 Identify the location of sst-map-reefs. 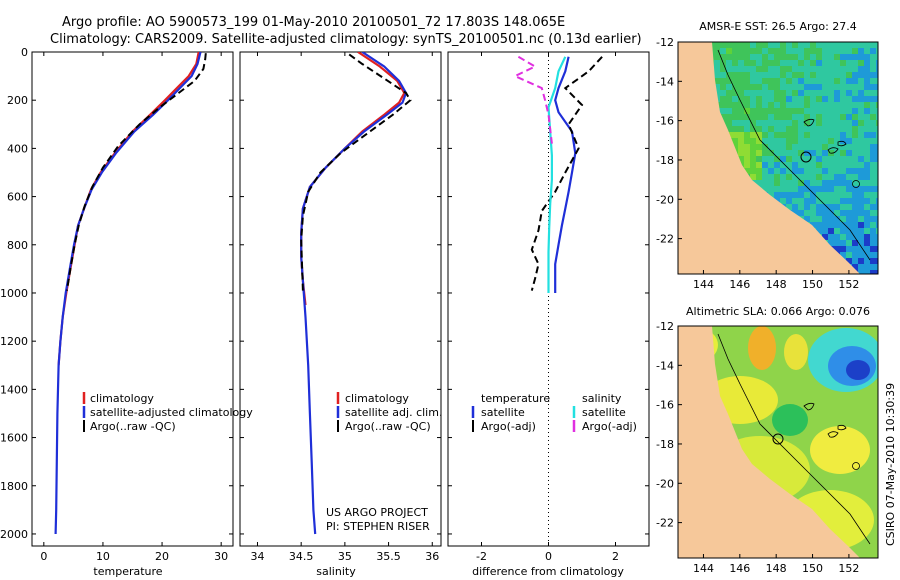
(825, 136).